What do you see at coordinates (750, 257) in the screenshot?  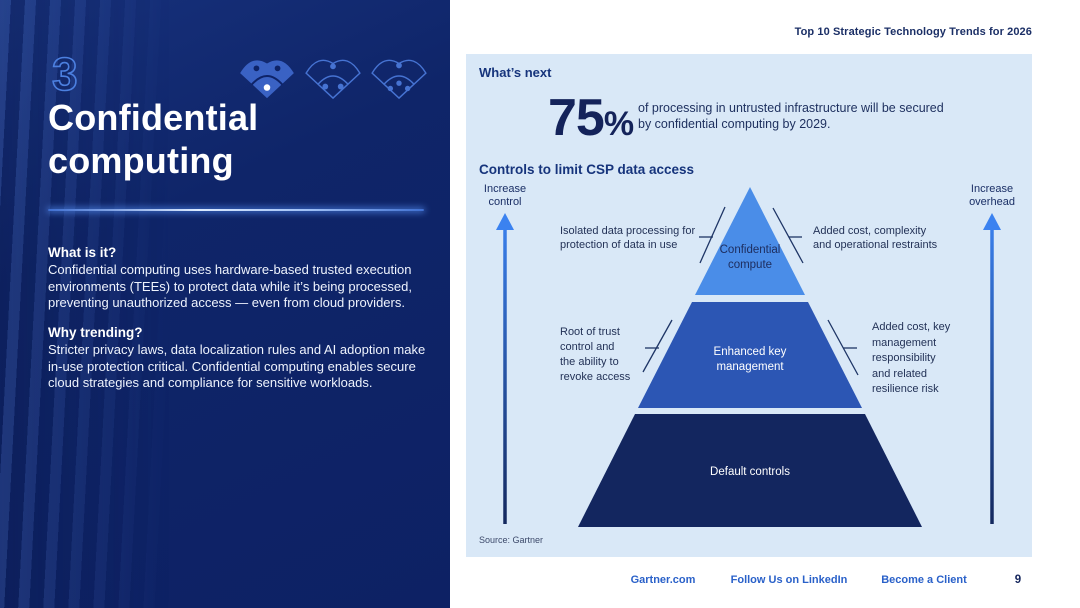 I see `confidential-compute-label: Confidential compute` at bounding box center [750, 257].